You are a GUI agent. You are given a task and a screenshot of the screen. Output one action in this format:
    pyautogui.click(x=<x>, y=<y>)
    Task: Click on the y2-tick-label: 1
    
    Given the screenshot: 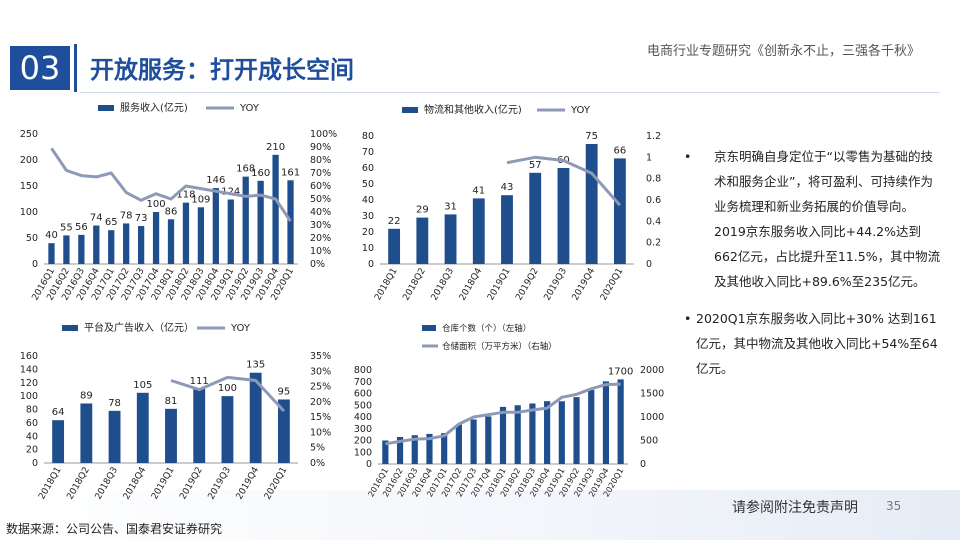 What is the action you would take?
    pyautogui.click(x=649, y=157)
    